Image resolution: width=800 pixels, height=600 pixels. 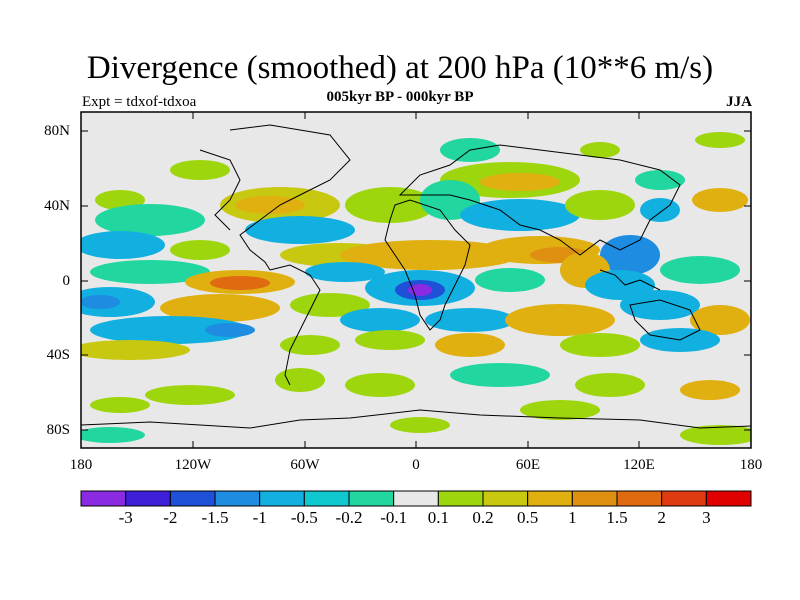 I want to click on lon-label-120w: 120W, so click(x=193, y=465).